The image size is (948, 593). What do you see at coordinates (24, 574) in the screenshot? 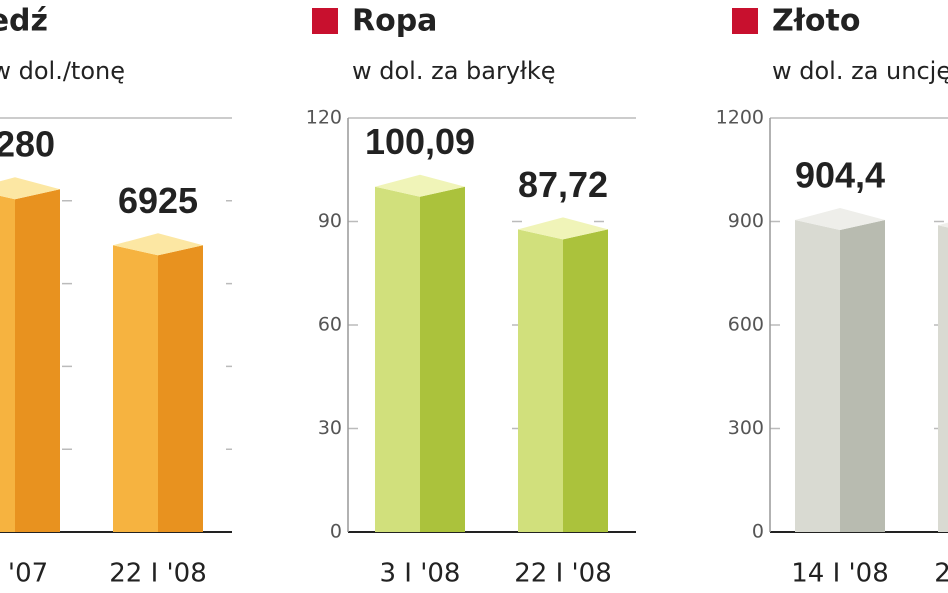
I see `x-tick-label: X '07` at bounding box center [24, 574].